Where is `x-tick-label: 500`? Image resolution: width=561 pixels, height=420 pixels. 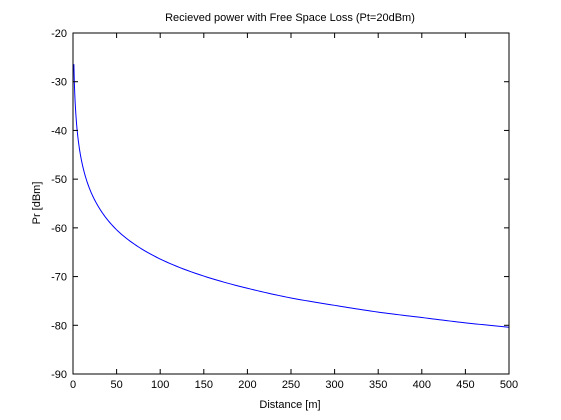
x-tick-label: 500 is located at coordinates (509, 385).